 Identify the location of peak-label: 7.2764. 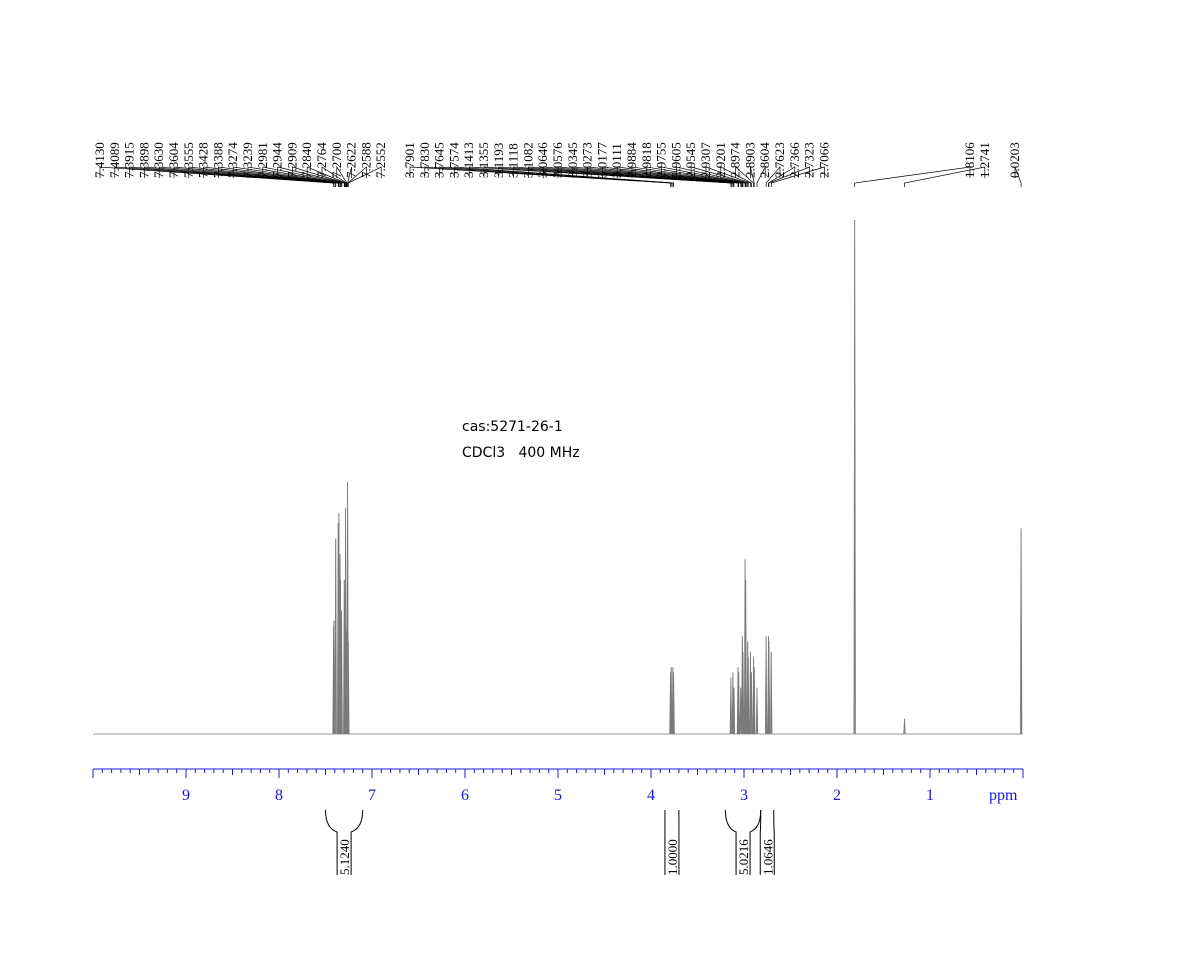
(321, 160).